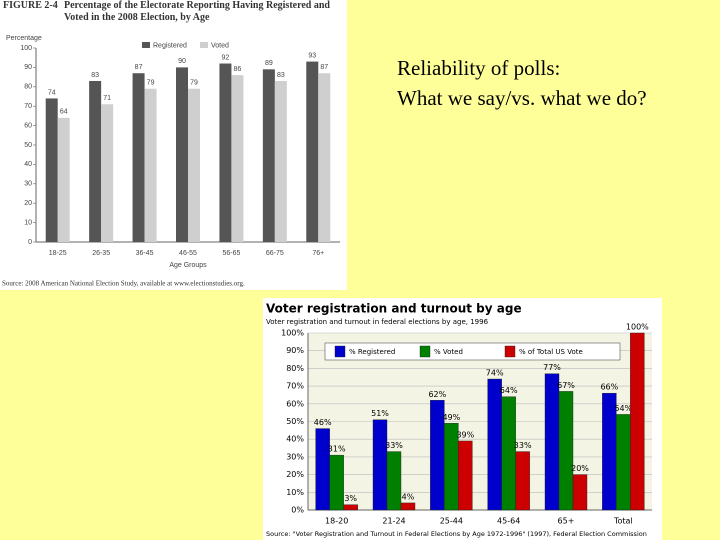 This screenshot has width=720, height=540. Describe the element at coordinates (52, 92) in the screenshot. I see `data-label: 74` at that location.